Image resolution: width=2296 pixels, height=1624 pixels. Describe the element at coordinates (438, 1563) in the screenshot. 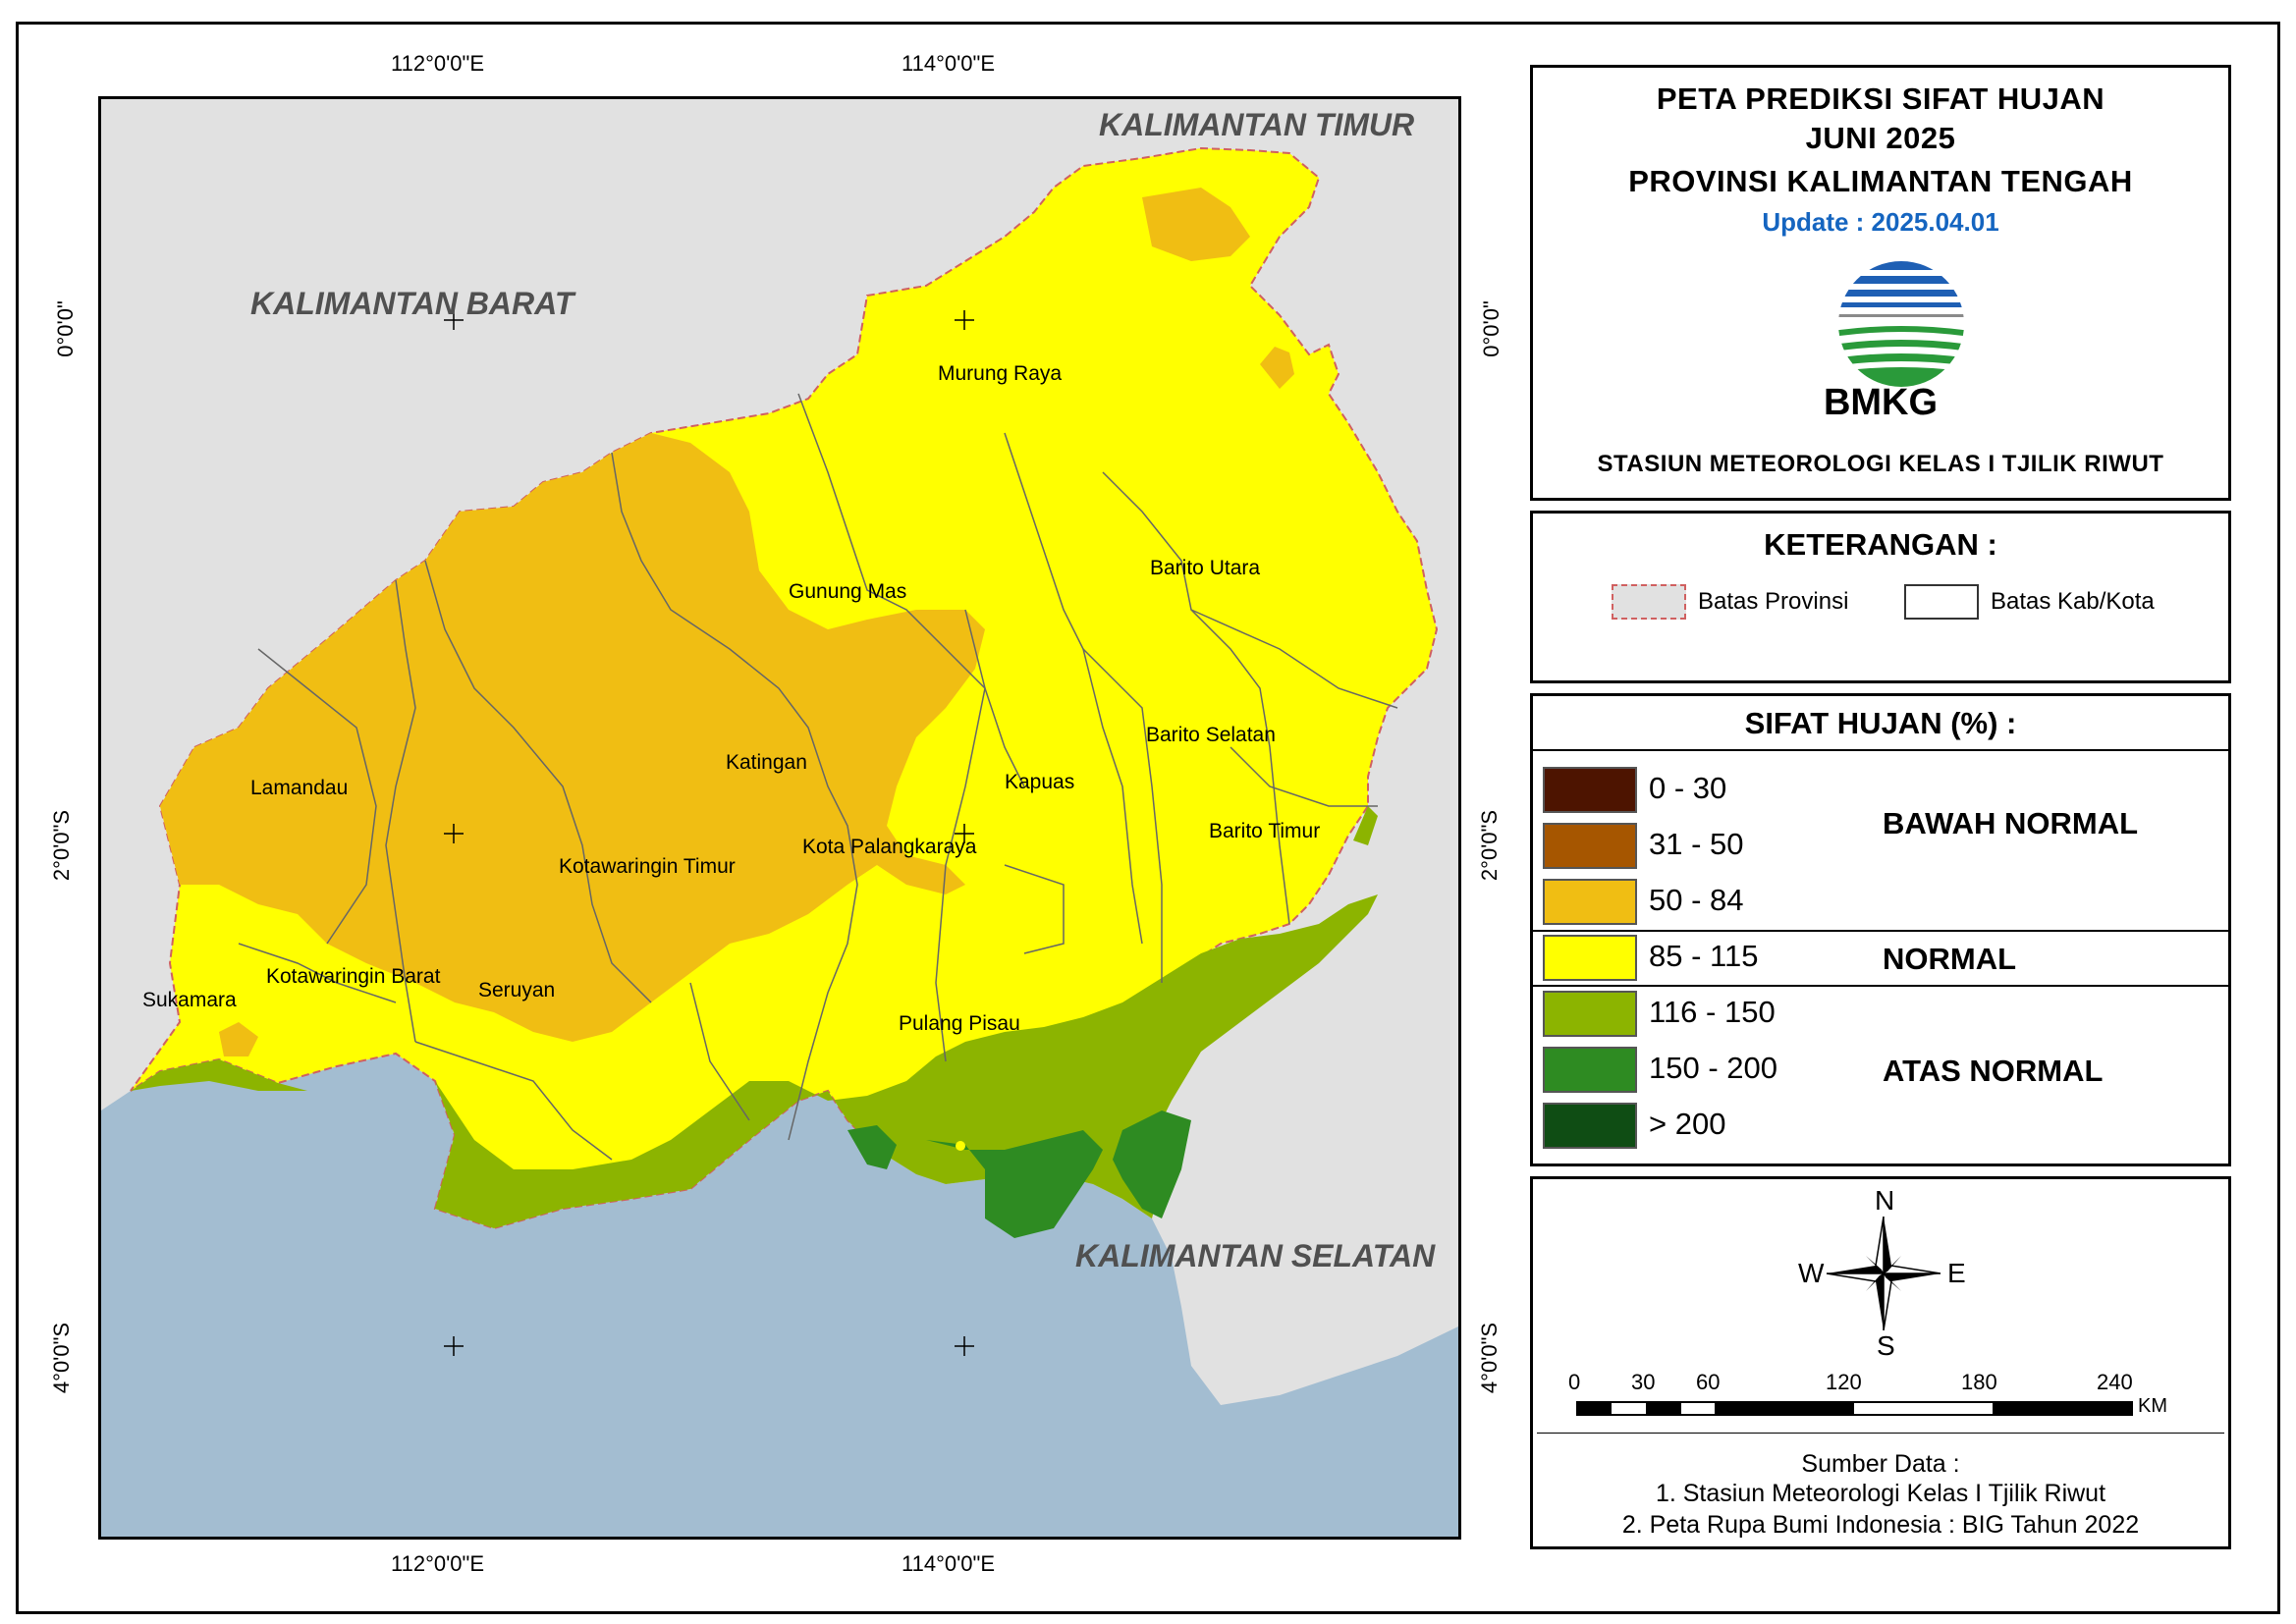

I see `coord-bottom-112: 112°0'0"E` at that location.